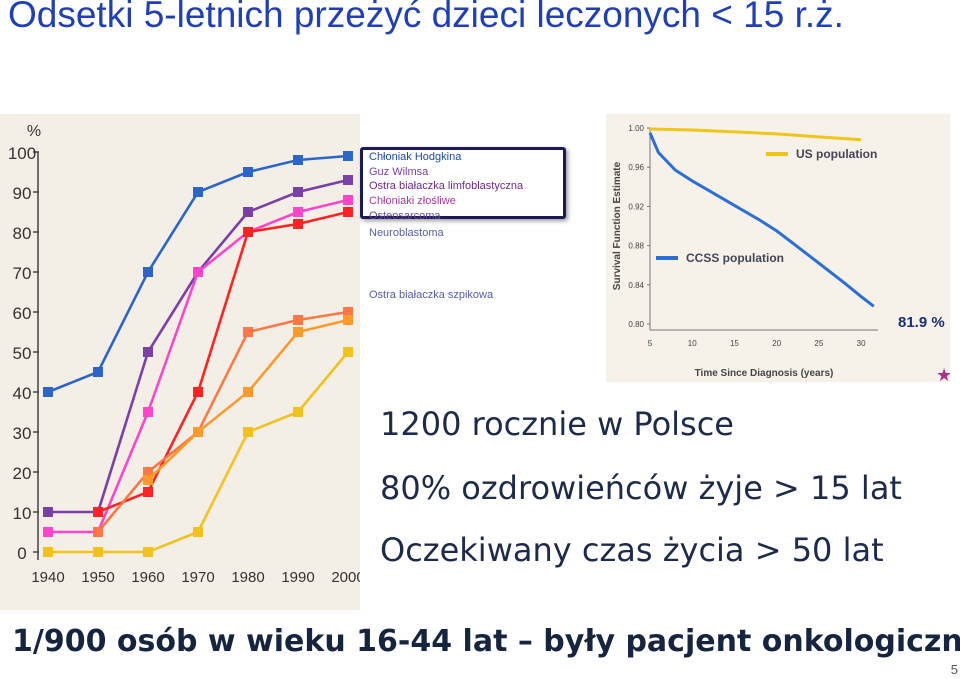 This screenshot has height=679, width=960. Describe the element at coordinates (764, 373) in the screenshot. I see `x-axis-label: Time Since Diagnosis (years)` at that location.